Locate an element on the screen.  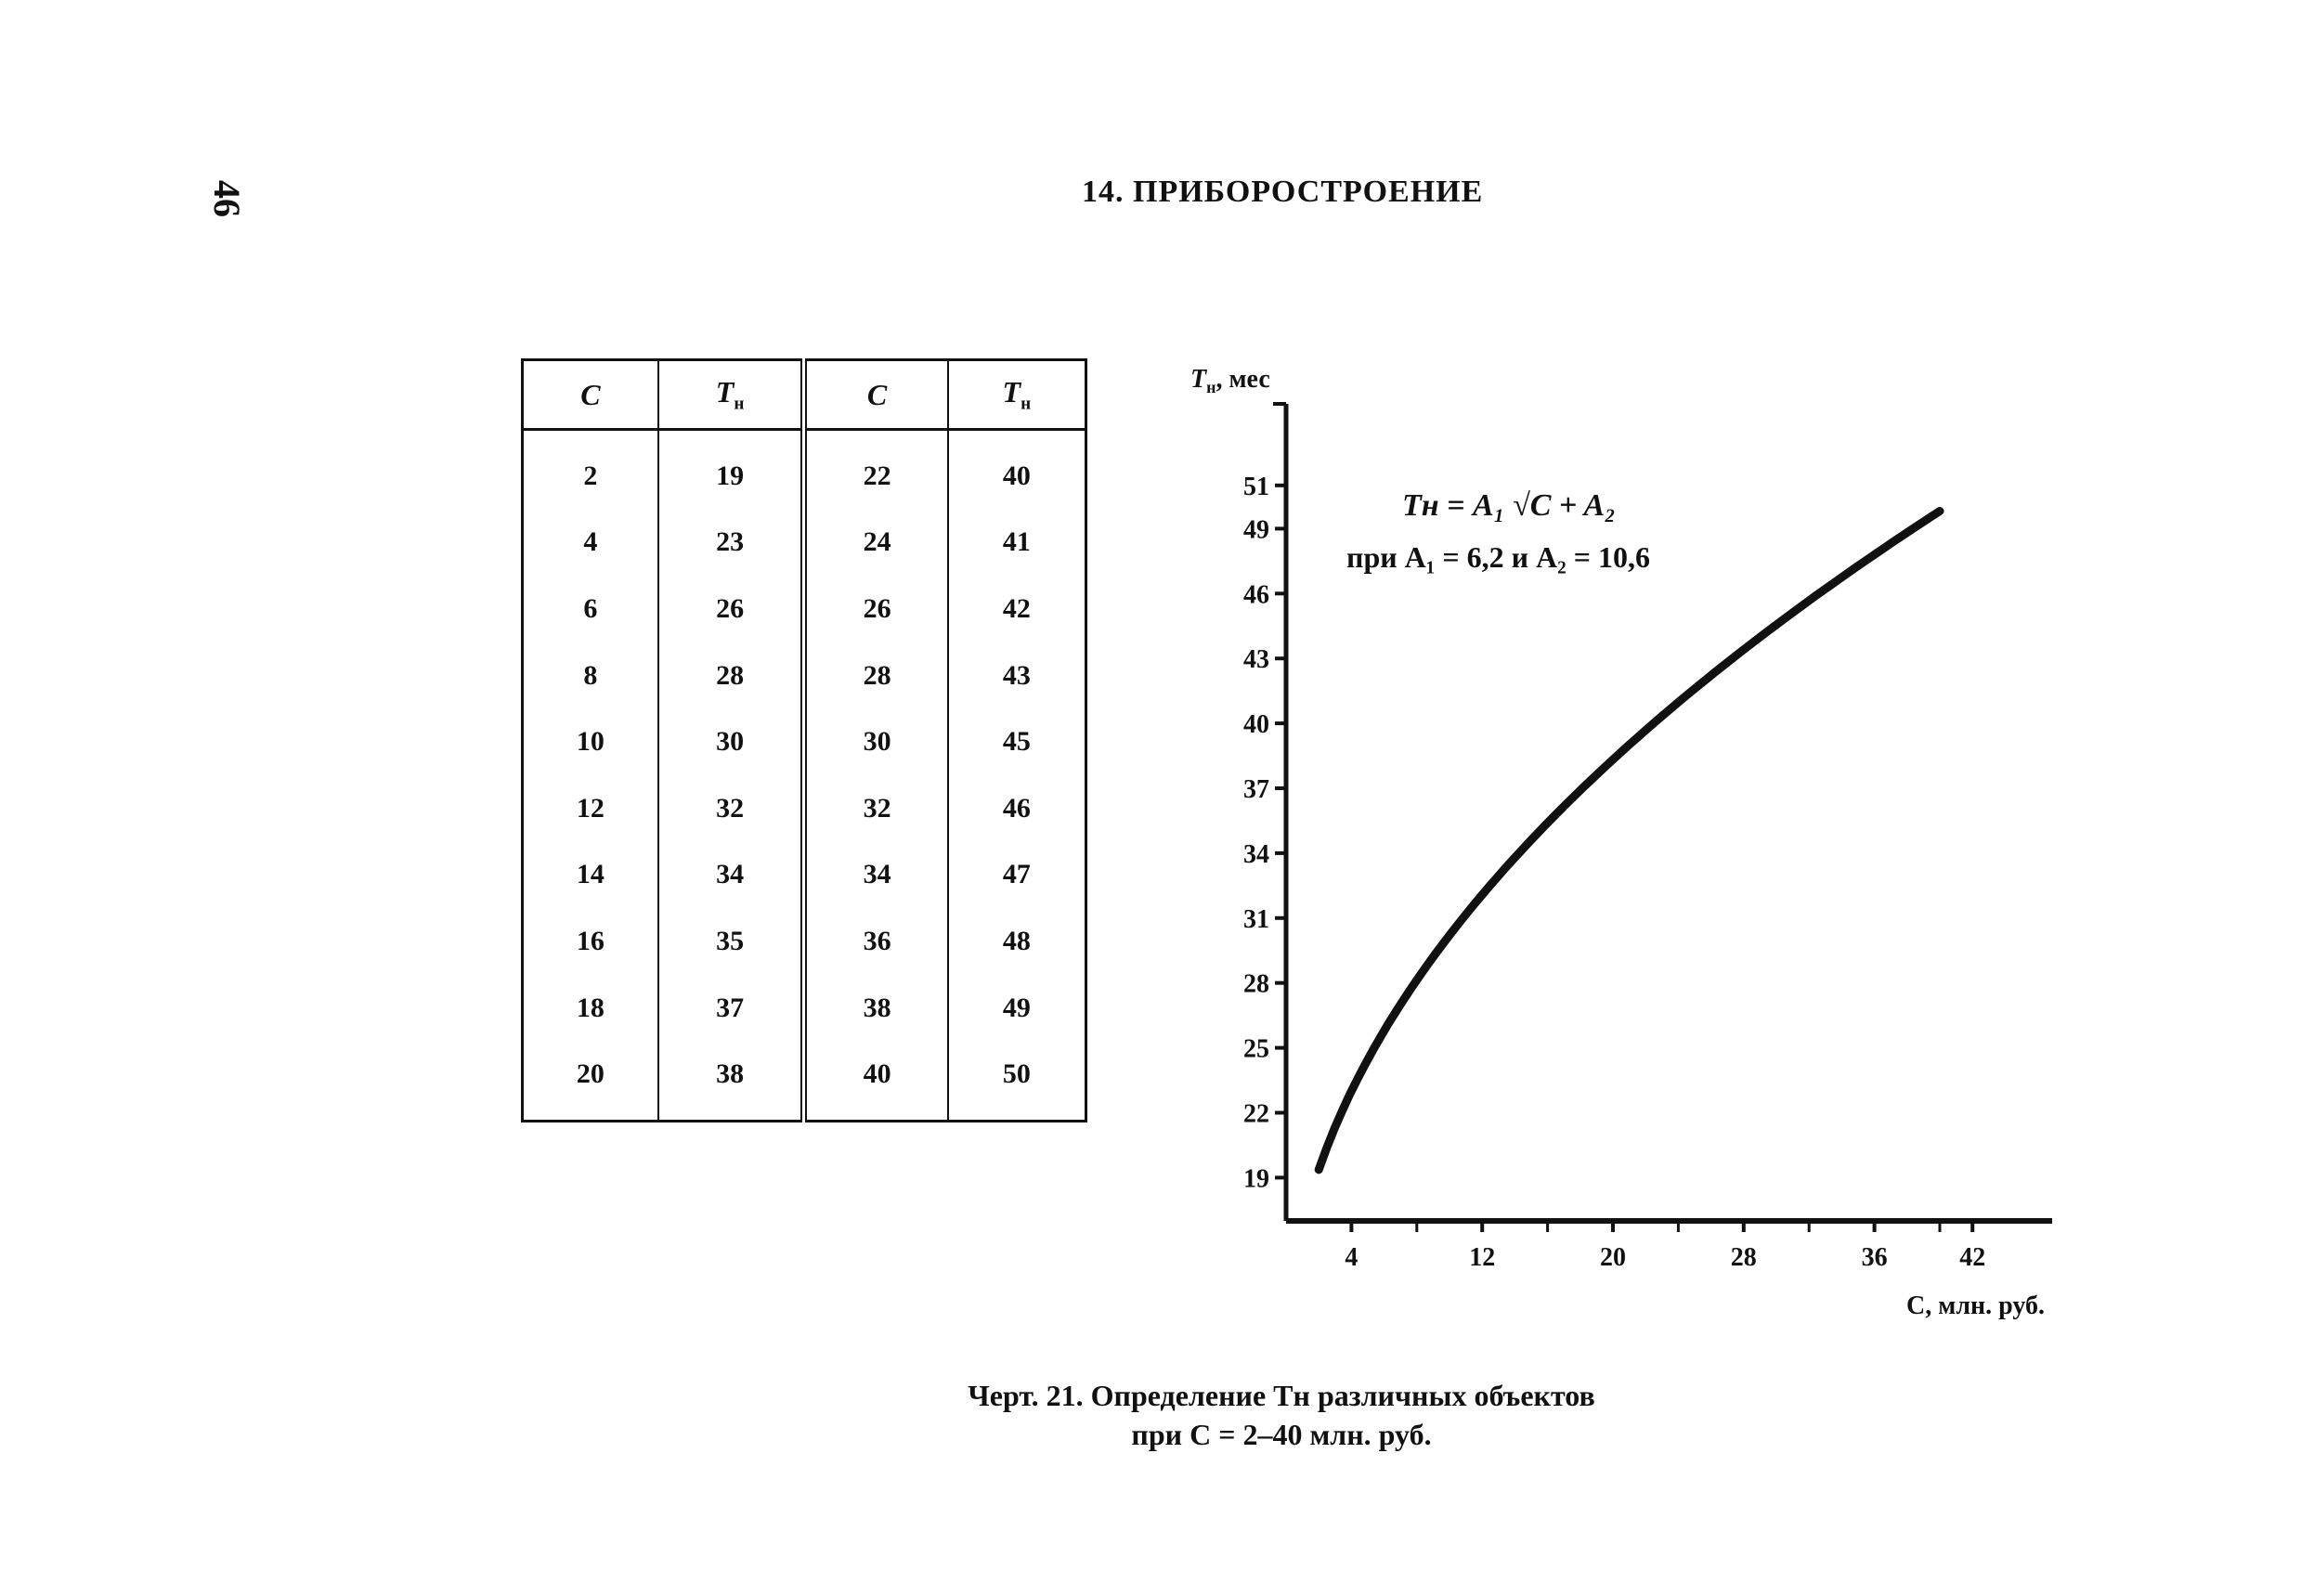
table-cell: 2 is located at coordinates (590, 476).